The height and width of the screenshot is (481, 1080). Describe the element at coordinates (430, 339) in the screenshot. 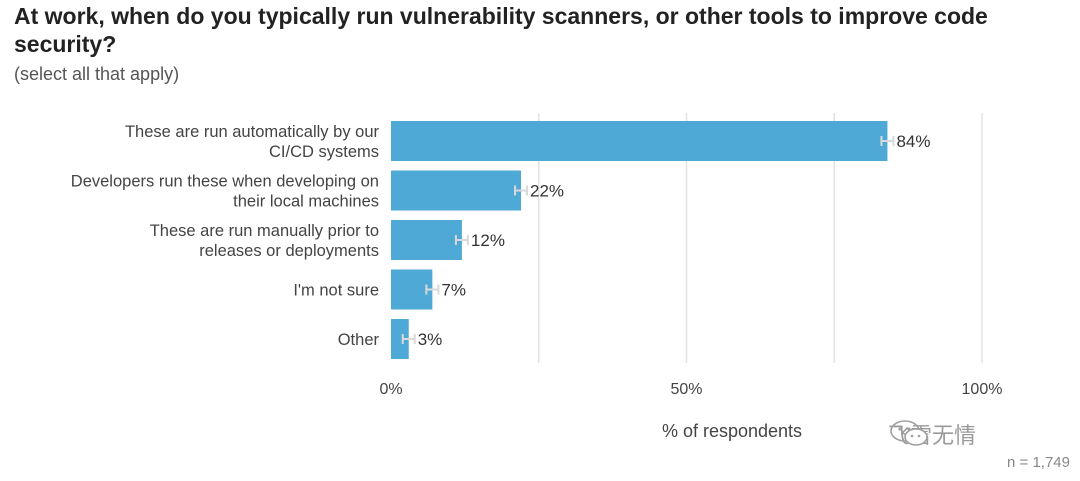

I see `data-label: 3%` at that location.